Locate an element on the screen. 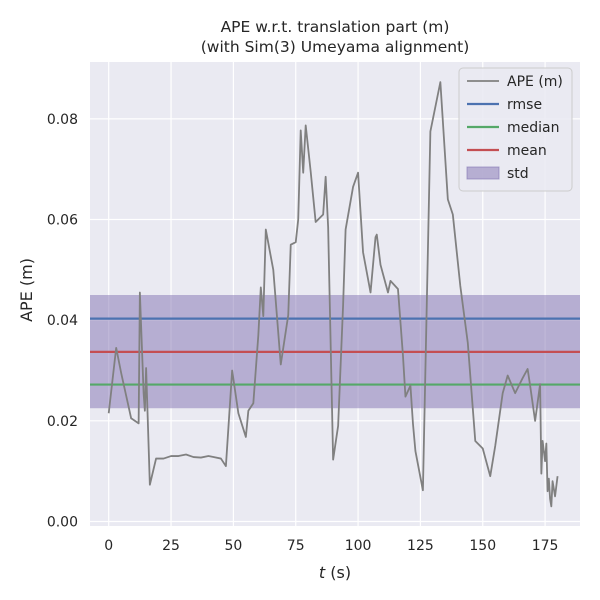 This screenshot has width=600, height=600. x-tick-label: 25 is located at coordinates (171, 546).